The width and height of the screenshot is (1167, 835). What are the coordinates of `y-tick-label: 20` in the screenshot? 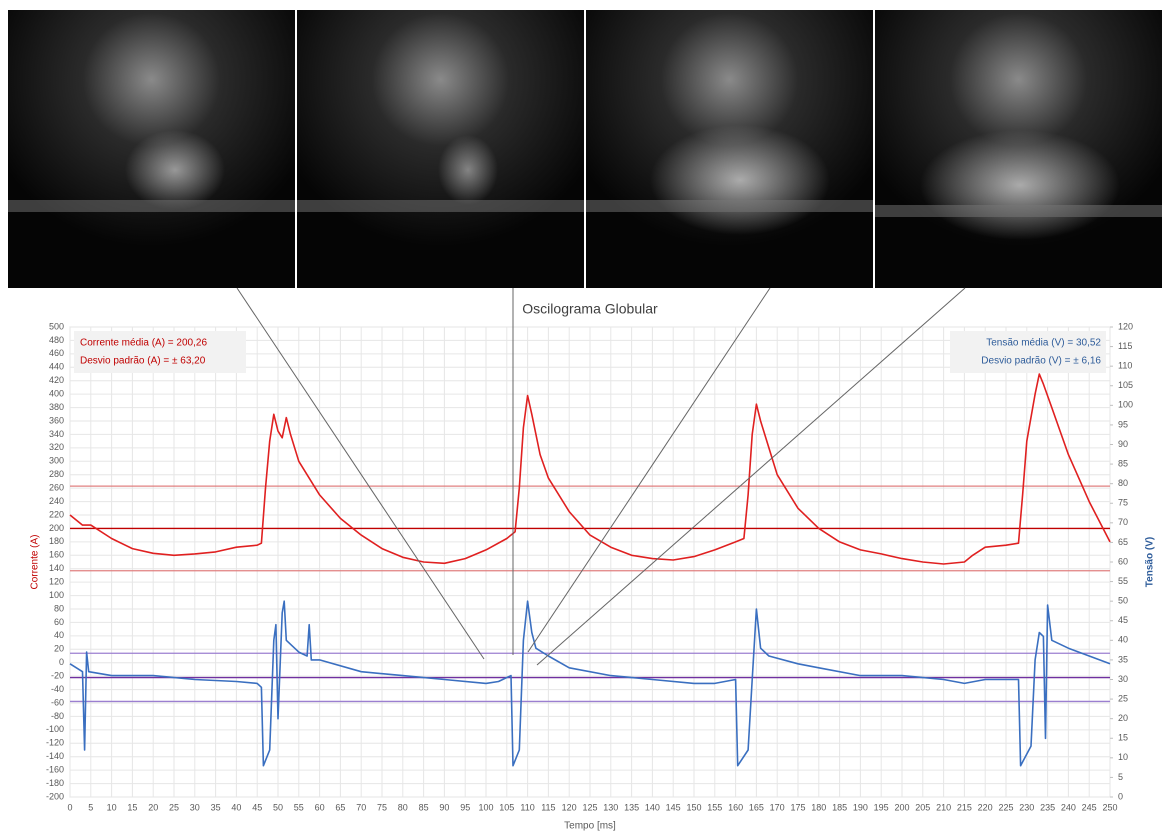 It's located at (59, 649).